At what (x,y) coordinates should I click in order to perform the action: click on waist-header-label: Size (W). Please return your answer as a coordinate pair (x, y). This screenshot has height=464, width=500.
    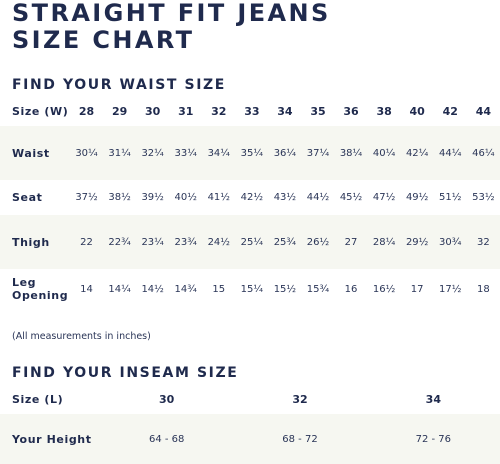
    Looking at the image, I should click on (40, 111).